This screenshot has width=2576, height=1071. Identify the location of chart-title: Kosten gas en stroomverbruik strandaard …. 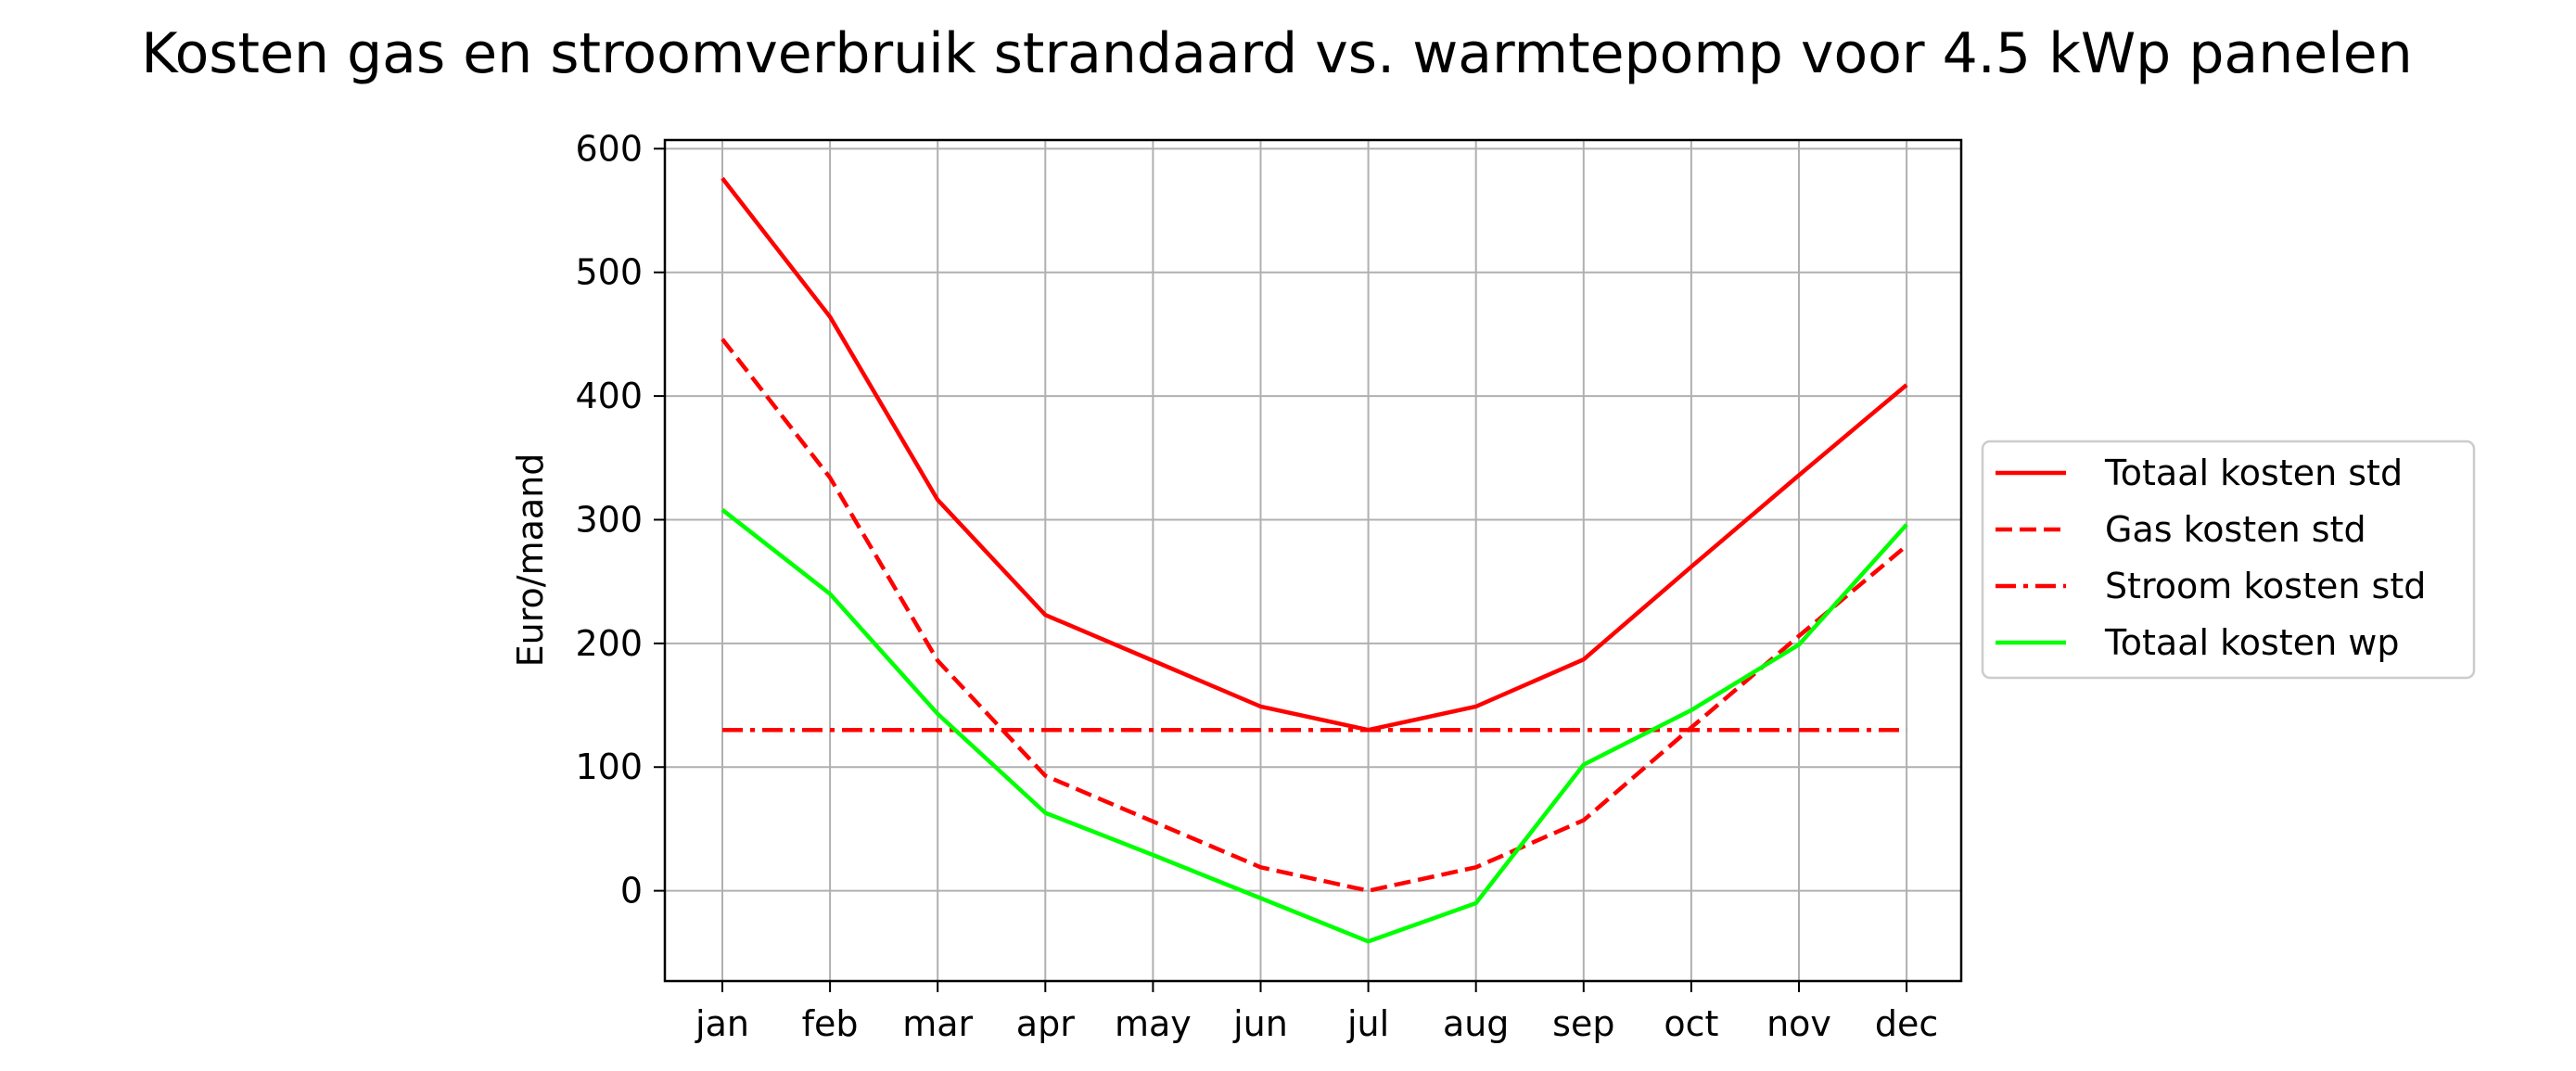
(1277, 53).